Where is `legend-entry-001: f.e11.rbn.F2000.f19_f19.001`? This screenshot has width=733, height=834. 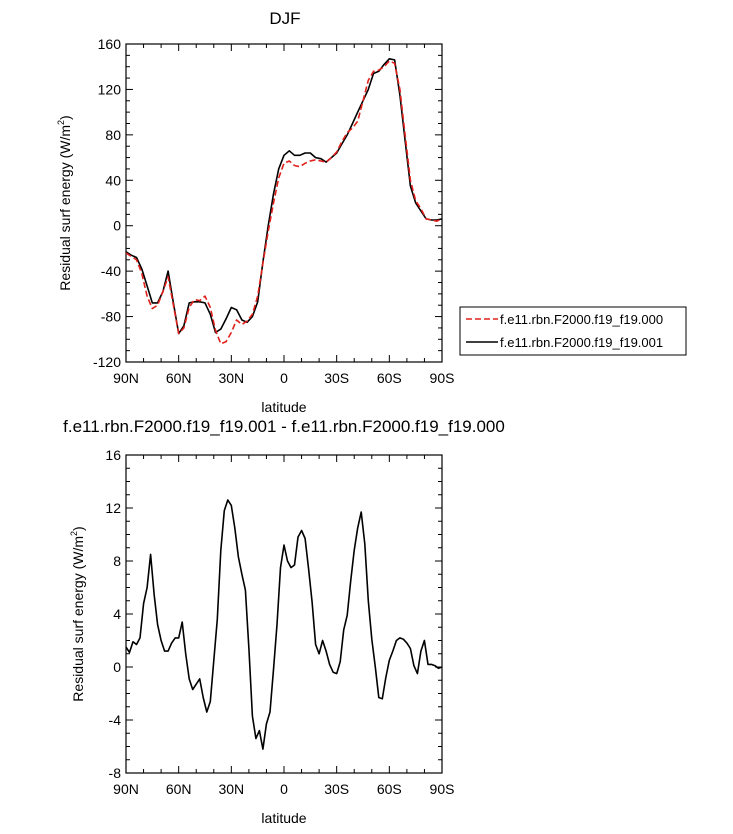 legend-entry-001: f.e11.rbn.F2000.f19_f19.001 is located at coordinates (581, 342).